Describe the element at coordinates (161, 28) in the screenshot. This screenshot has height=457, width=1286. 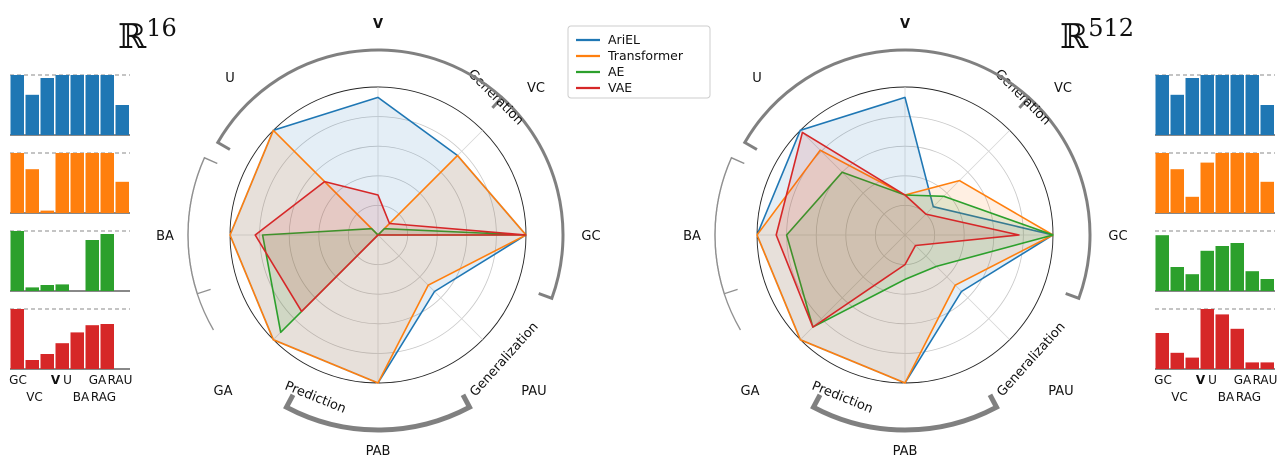
I see `title-exponent: 16` at that location.